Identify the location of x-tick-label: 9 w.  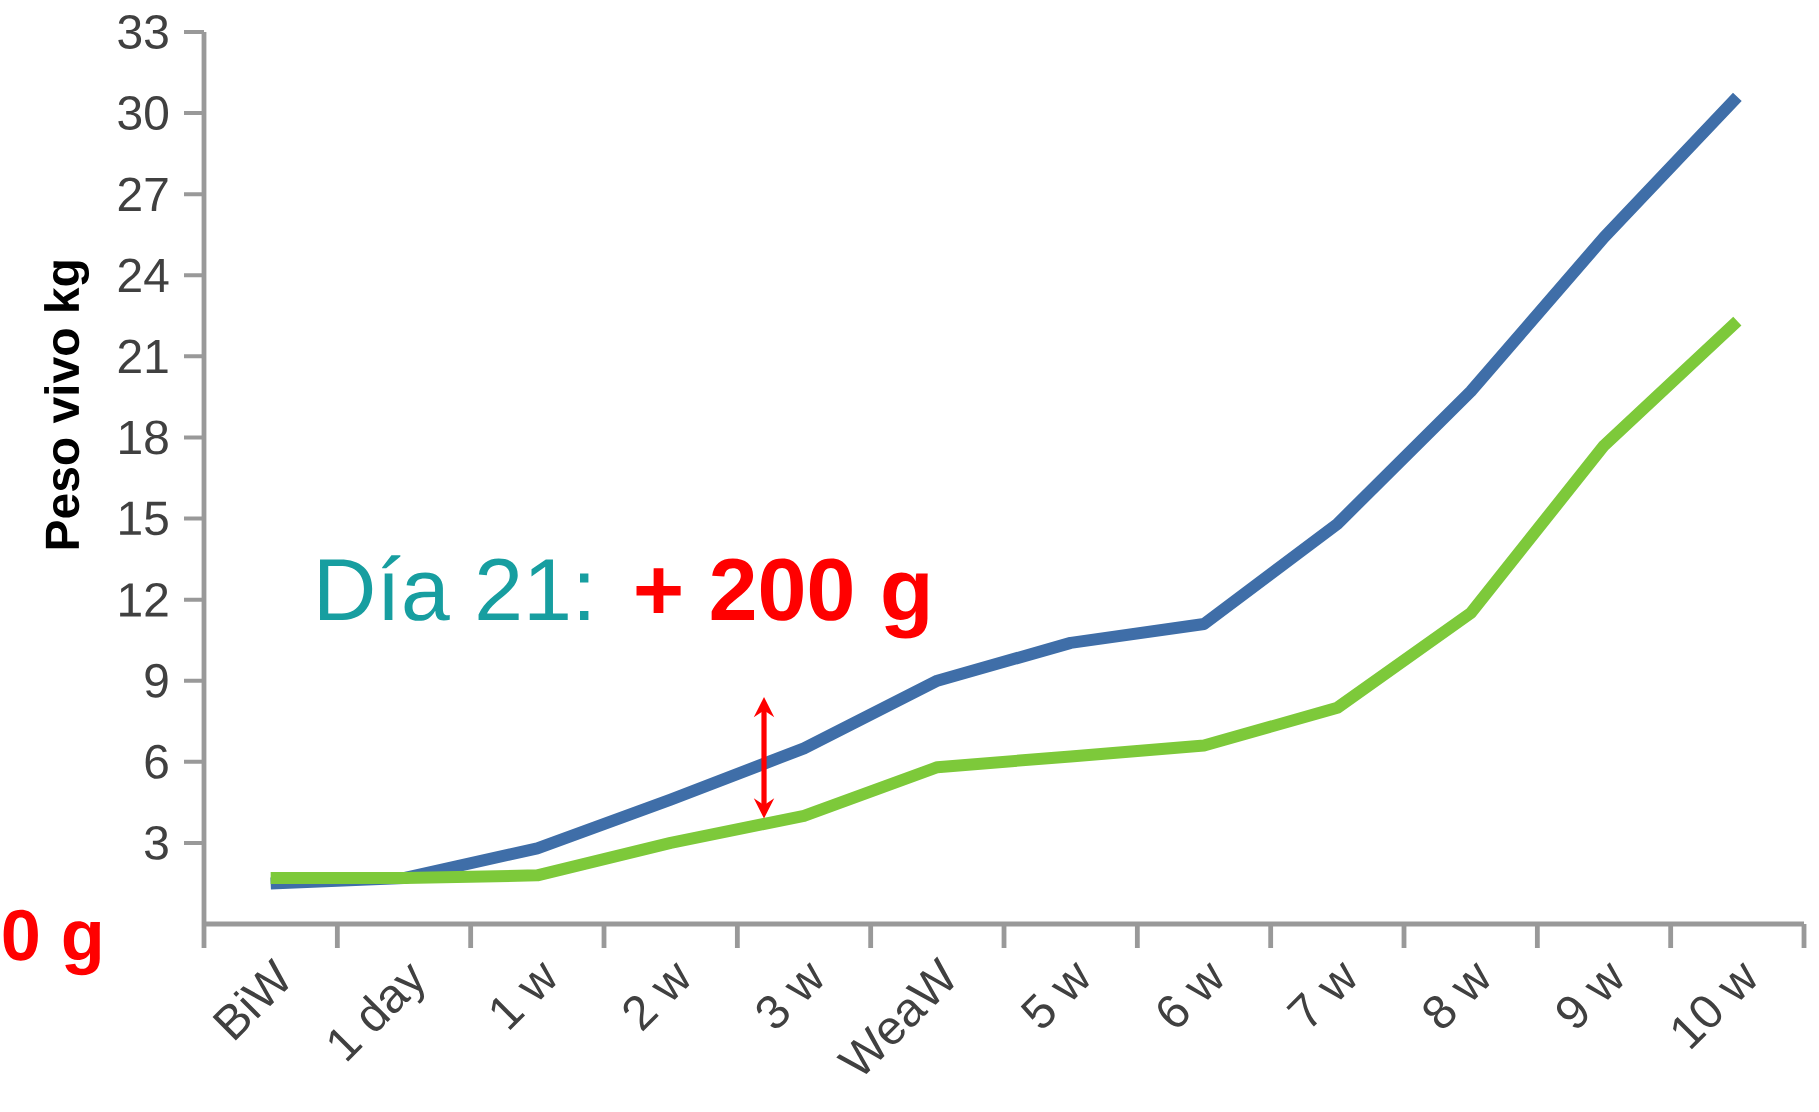
(1589, 995).